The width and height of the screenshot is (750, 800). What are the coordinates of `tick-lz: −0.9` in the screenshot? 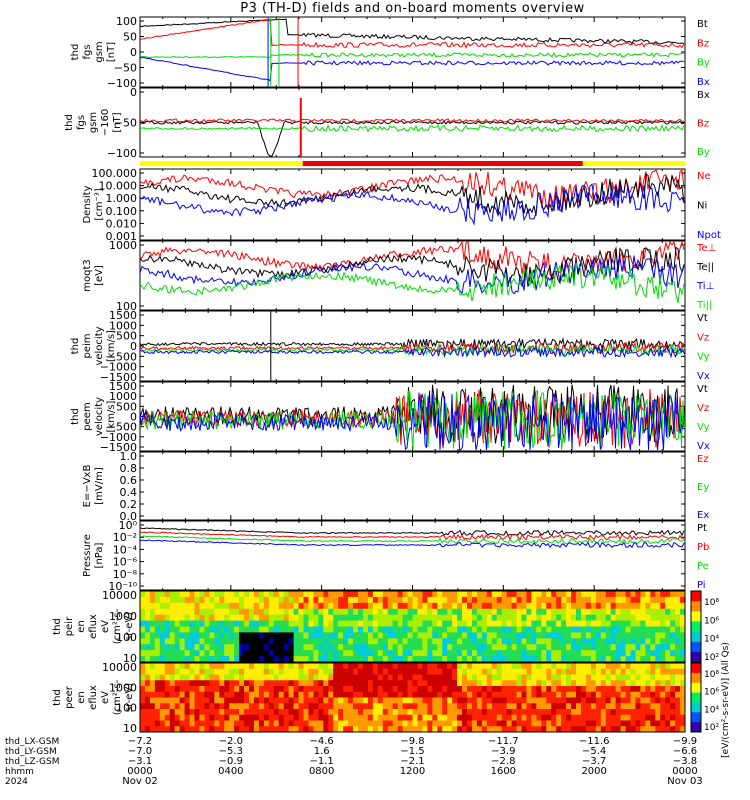 It's located at (231, 761).